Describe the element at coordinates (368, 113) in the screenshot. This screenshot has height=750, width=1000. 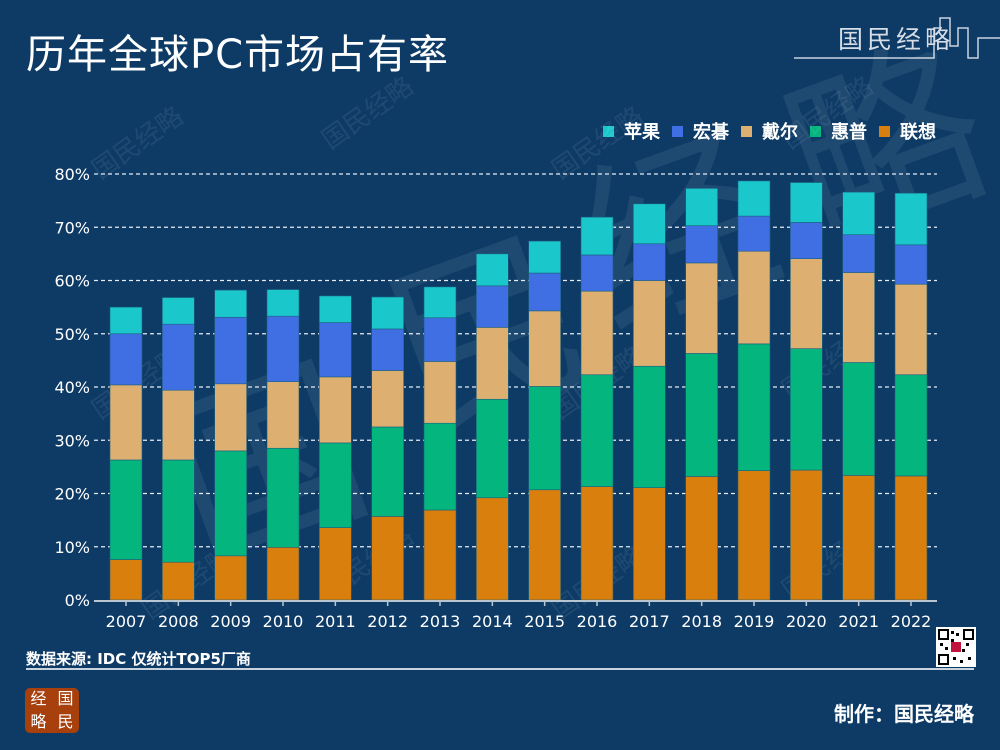
I see `watermark-text: 国民经略` at that location.